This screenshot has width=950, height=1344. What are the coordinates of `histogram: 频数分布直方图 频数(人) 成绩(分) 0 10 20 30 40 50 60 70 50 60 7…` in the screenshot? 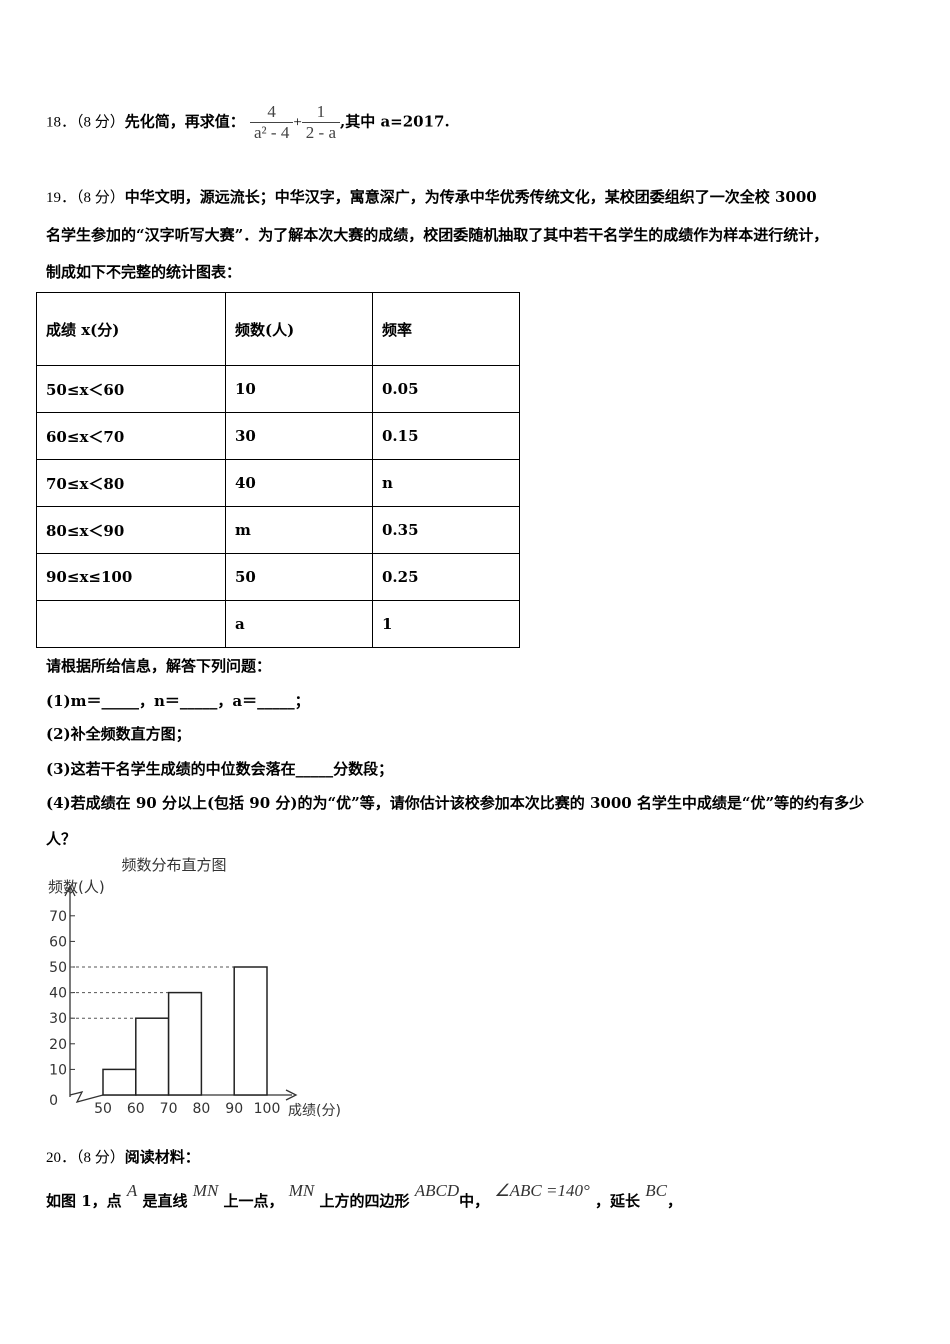 It's located at (194, 987).